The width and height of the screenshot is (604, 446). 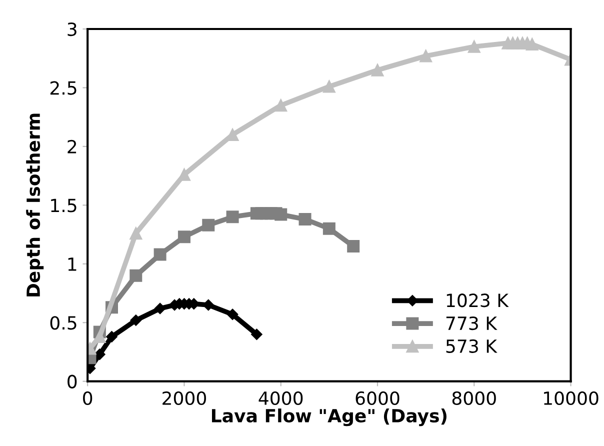 I want to click on y-tick-label: 3, so click(x=72, y=29).